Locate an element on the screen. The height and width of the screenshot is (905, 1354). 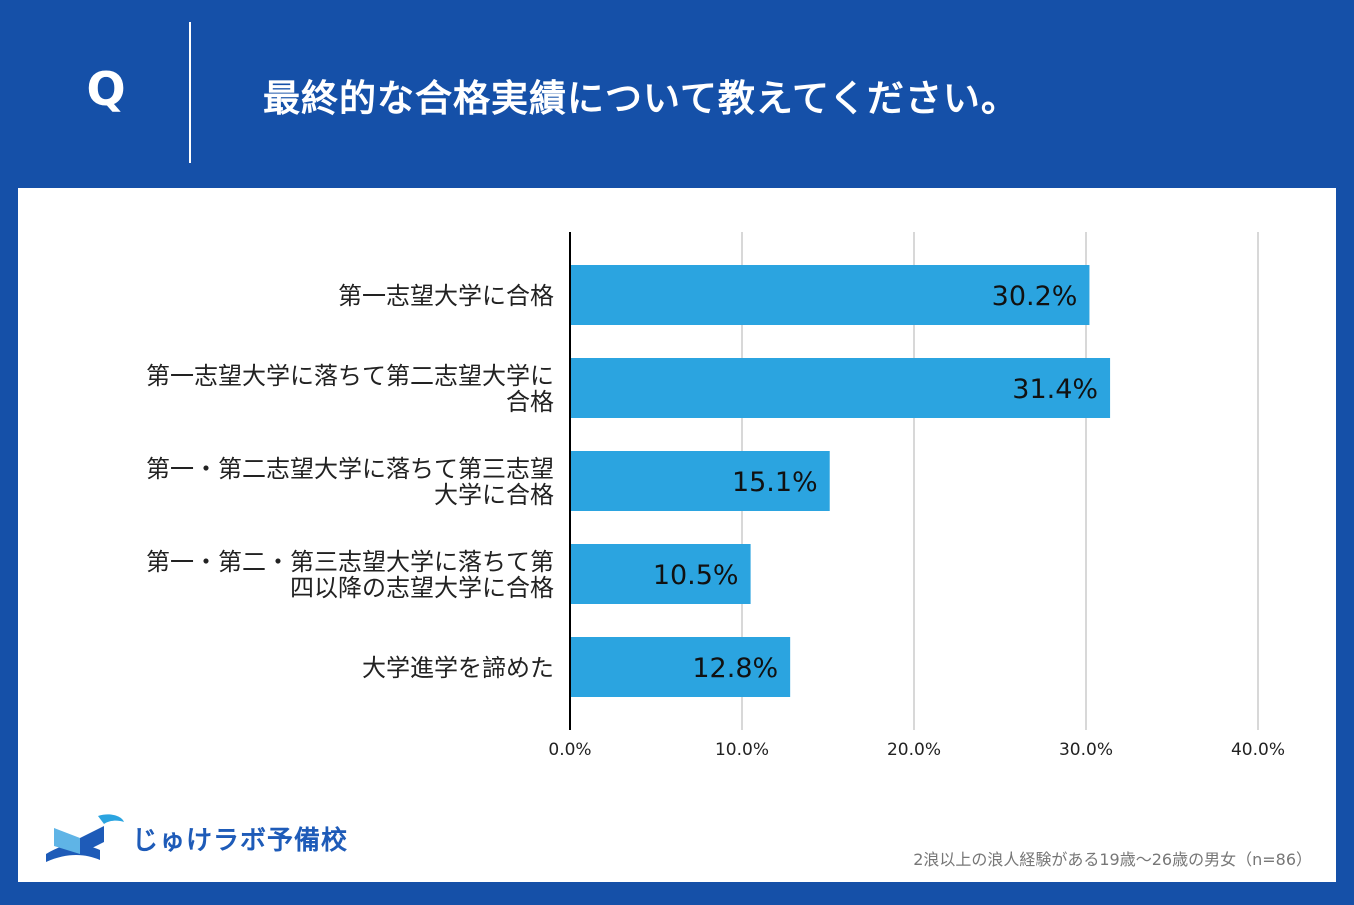
category-label: 四以降の志望大学に合格 is located at coordinates (422, 588).